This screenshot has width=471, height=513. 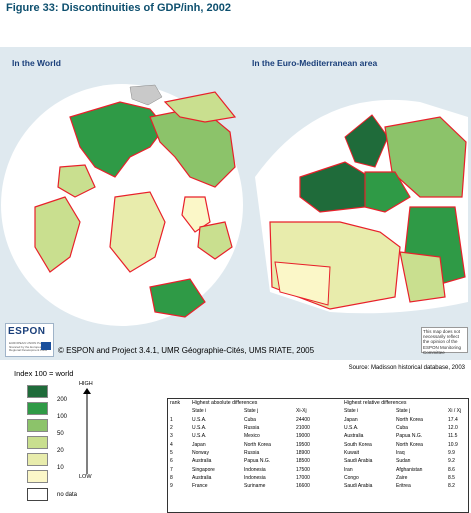 I want to click on table-cell: 19000, so click(x=303, y=436).